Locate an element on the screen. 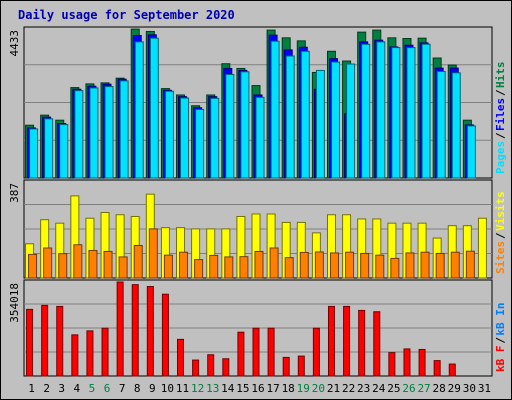 Image resolution: width=512 pixels, height=400 pixels. x-tick-label-23: 23 is located at coordinates (363, 388).